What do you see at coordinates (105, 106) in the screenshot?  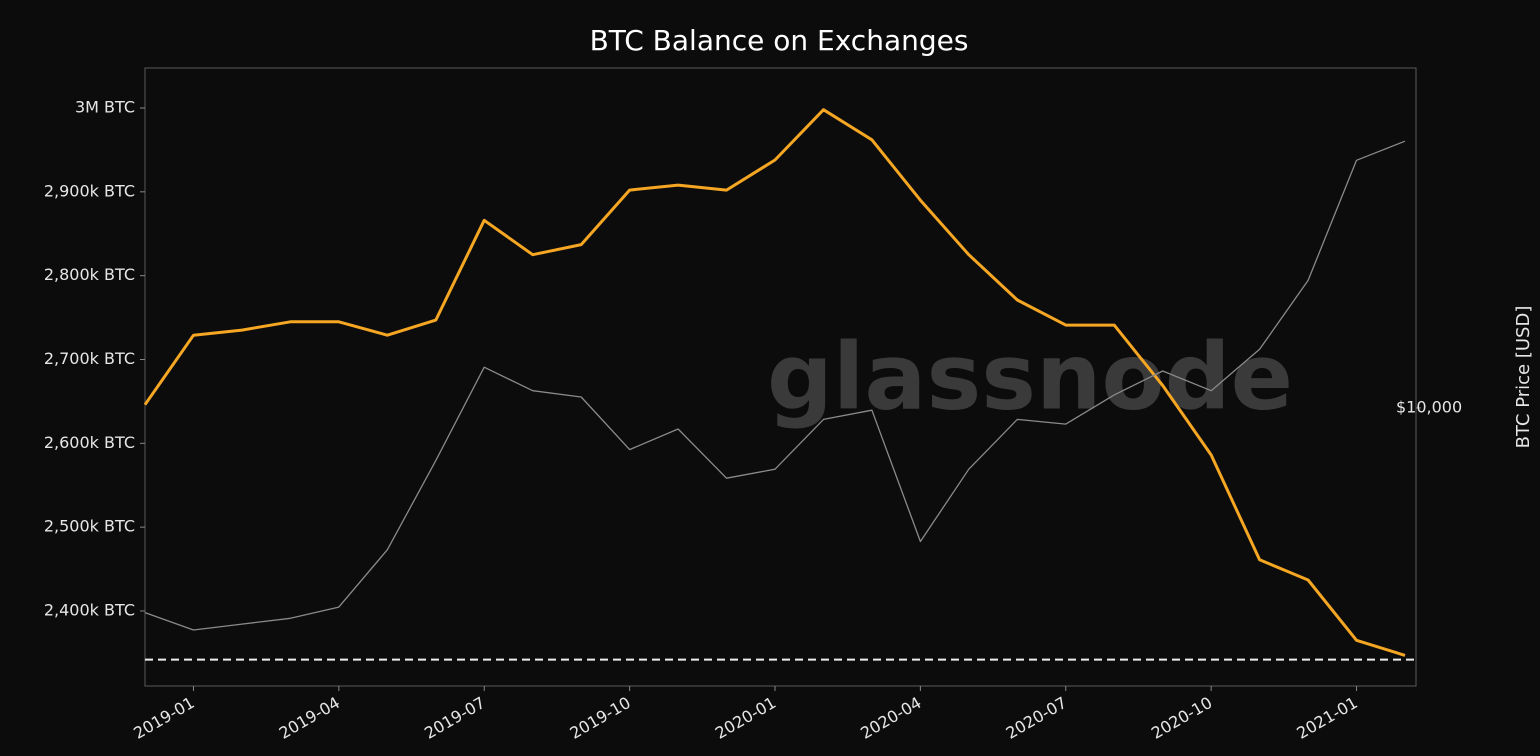 I see `y-tick-label: 3M BTC` at bounding box center [105, 106].